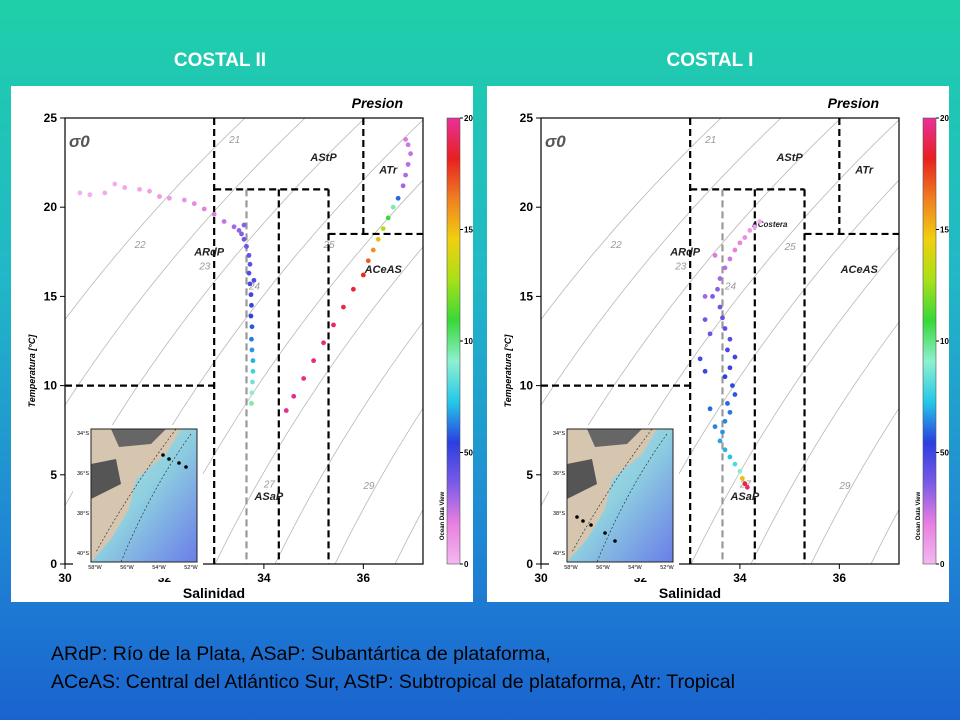 This screenshot has height=720, width=960. Describe the element at coordinates (127, 568) in the screenshot. I see `map-lon-label: 56°W` at that location.